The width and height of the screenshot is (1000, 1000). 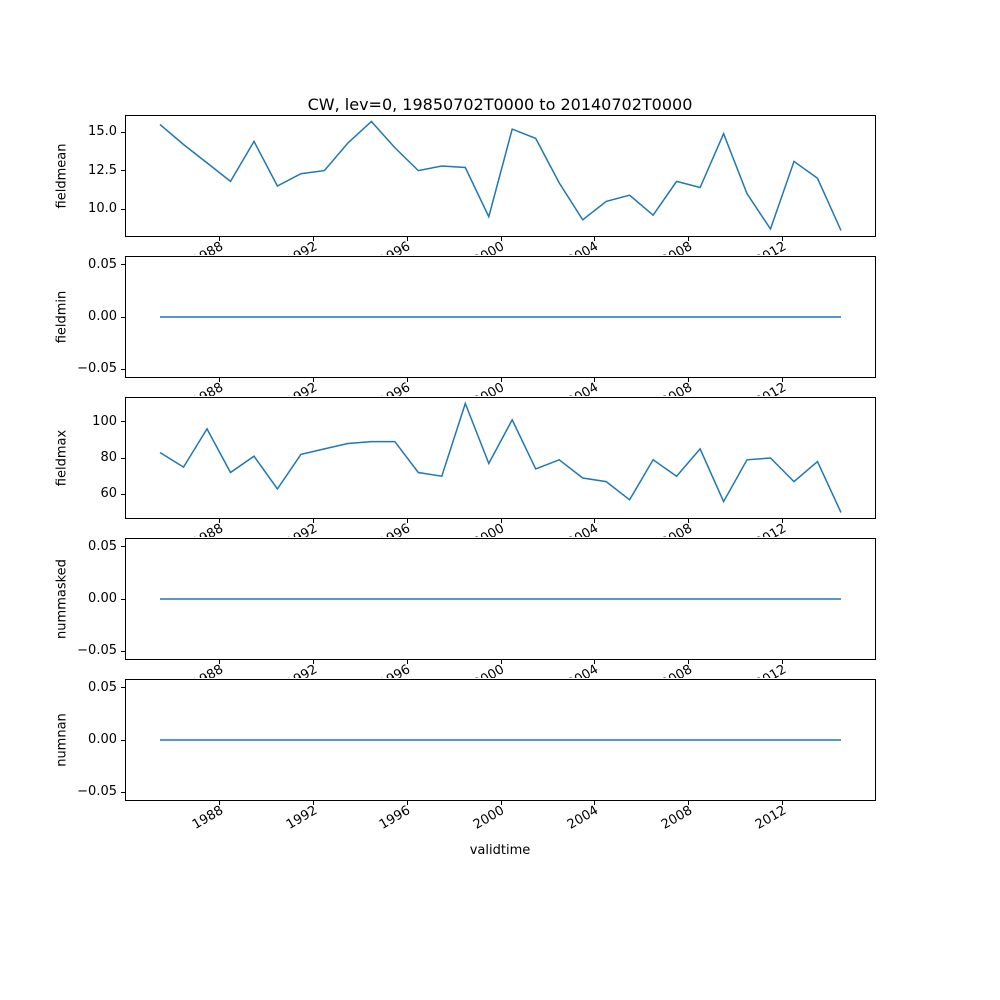 What do you see at coordinates (108, 457) in the screenshot?
I see `ytick-label: 80` at bounding box center [108, 457].